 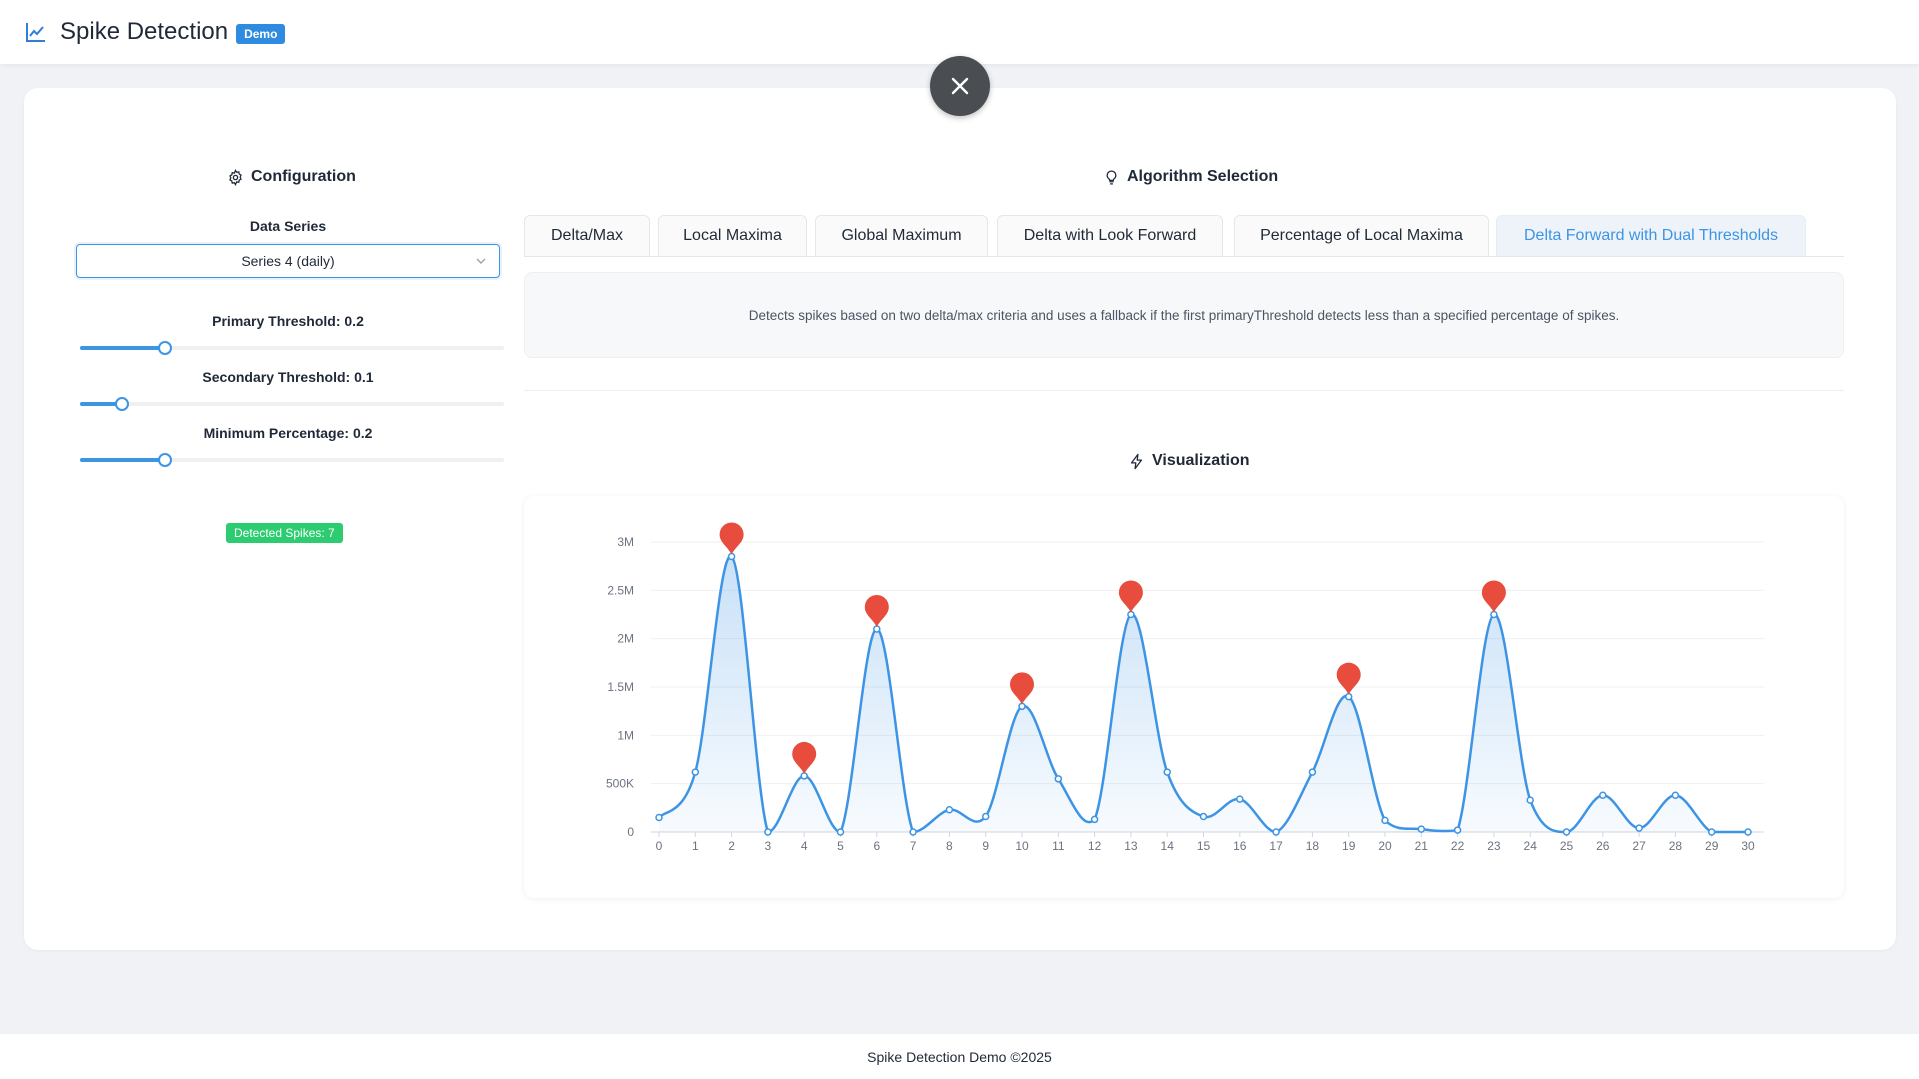 I want to click on close-icon, so click(x=960, y=86).